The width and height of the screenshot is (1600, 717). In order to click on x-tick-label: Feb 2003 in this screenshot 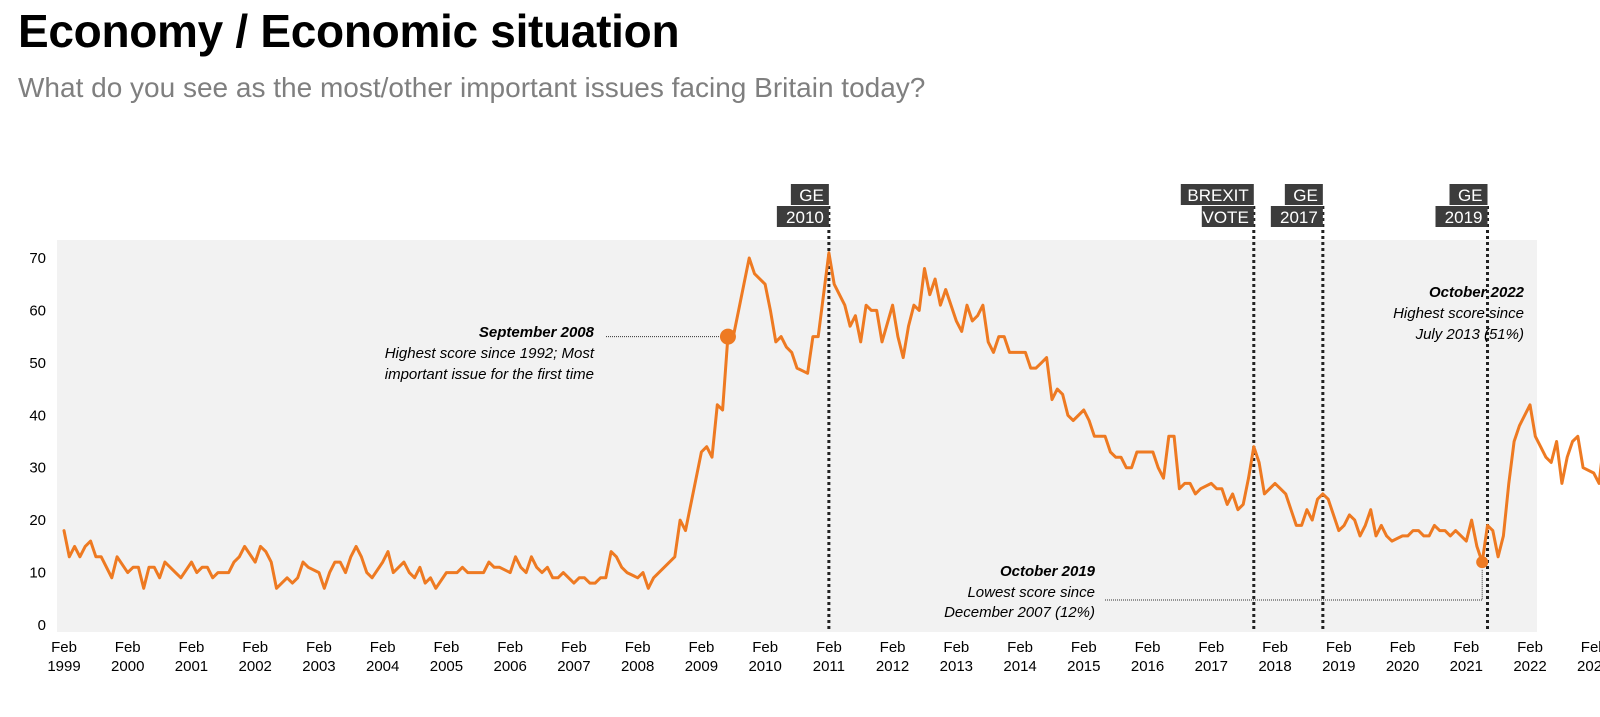, I will do `click(318, 657)`.